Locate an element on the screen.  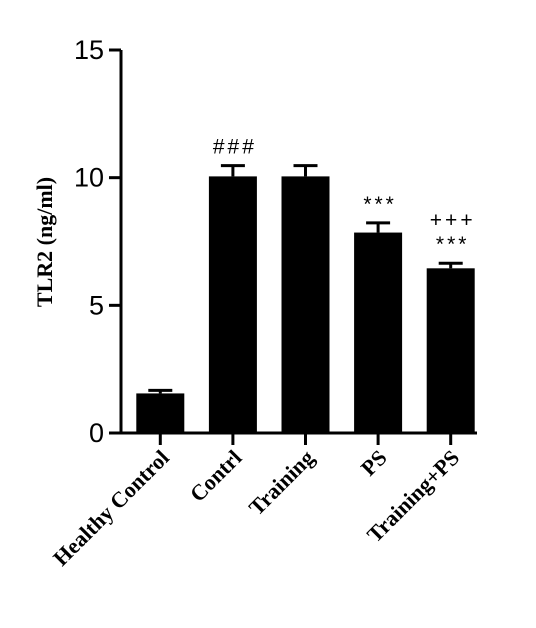
x-axis is located at coordinates (298, 438).